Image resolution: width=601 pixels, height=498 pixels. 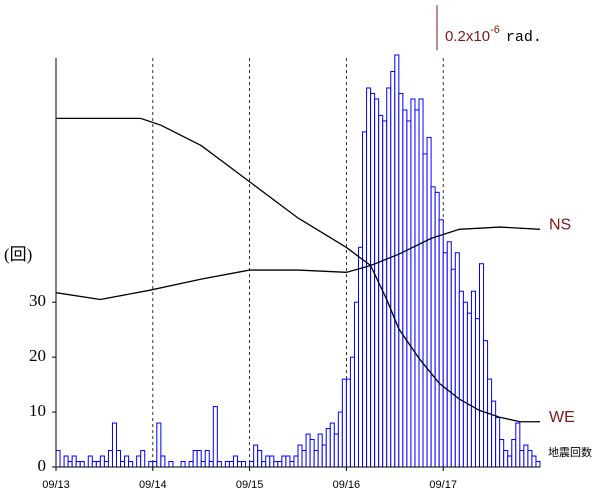 What do you see at coordinates (42, 465) in the screenshot?
I see `y-tick-label: 0` at bounding box center [42, 465].